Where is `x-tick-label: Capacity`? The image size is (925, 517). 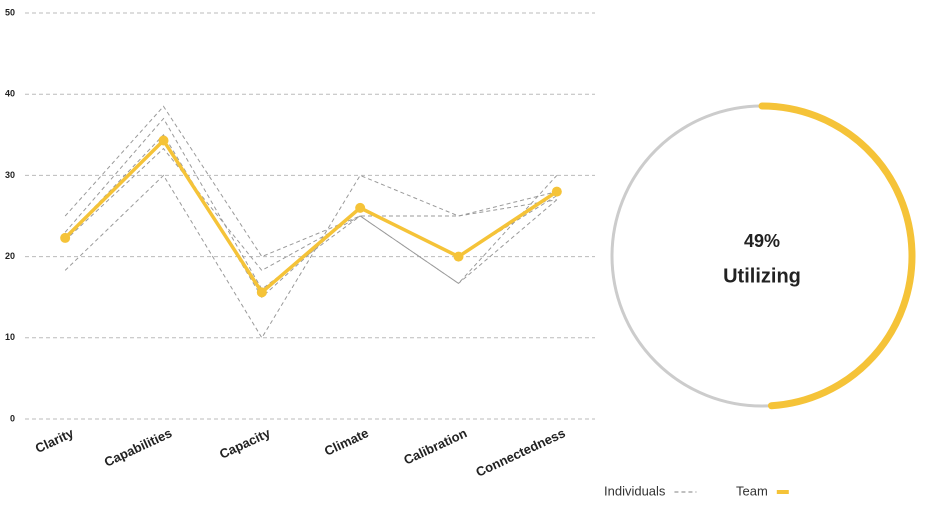
x-tick-label: Capacity is located at coordinates (245, 443).